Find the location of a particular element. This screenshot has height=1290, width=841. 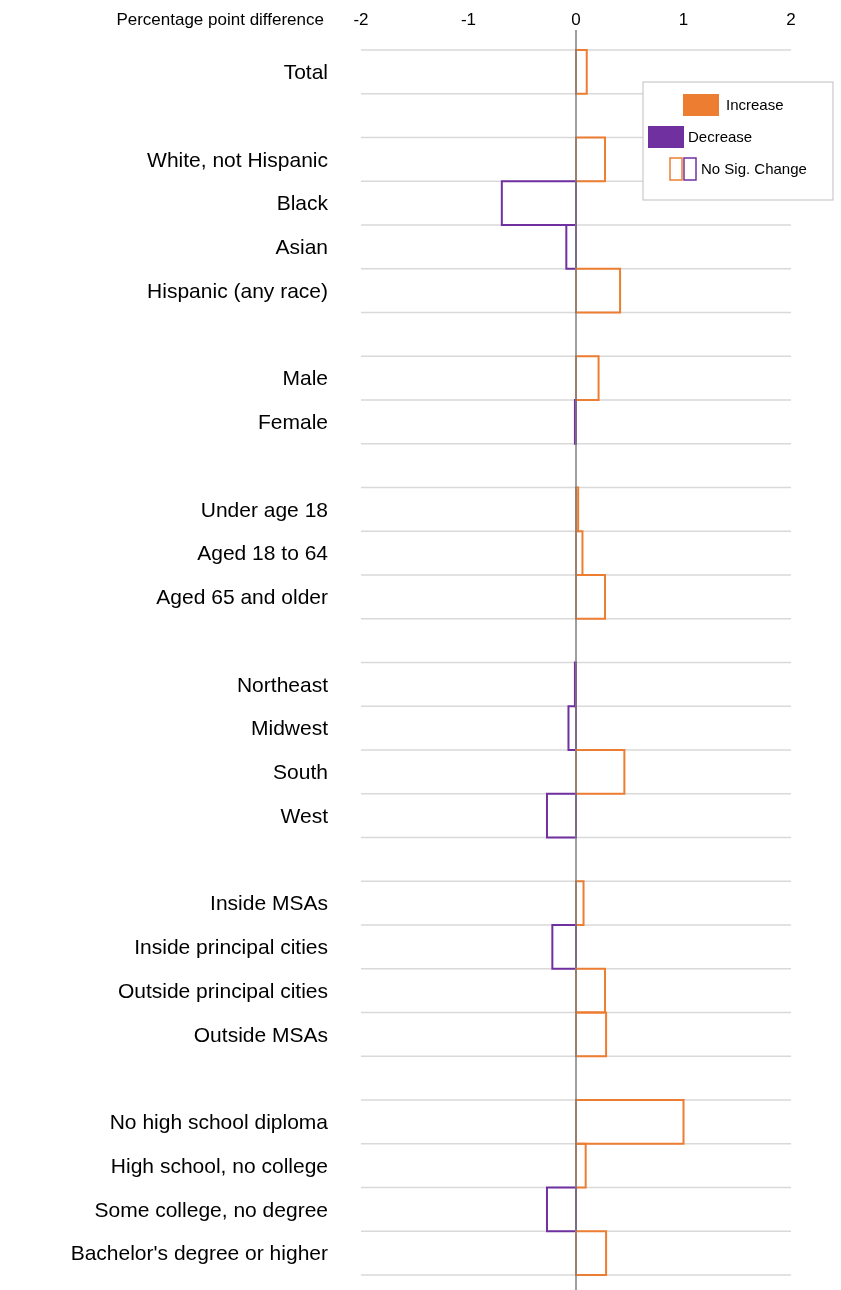

x-tick-label: 2 is located at coordinates (791, 19).